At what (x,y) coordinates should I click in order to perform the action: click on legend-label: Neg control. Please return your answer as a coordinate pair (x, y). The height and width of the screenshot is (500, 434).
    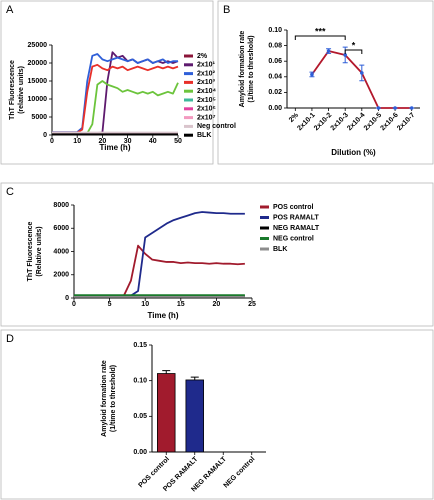
    Looking at the image, I should click on (216, 126).